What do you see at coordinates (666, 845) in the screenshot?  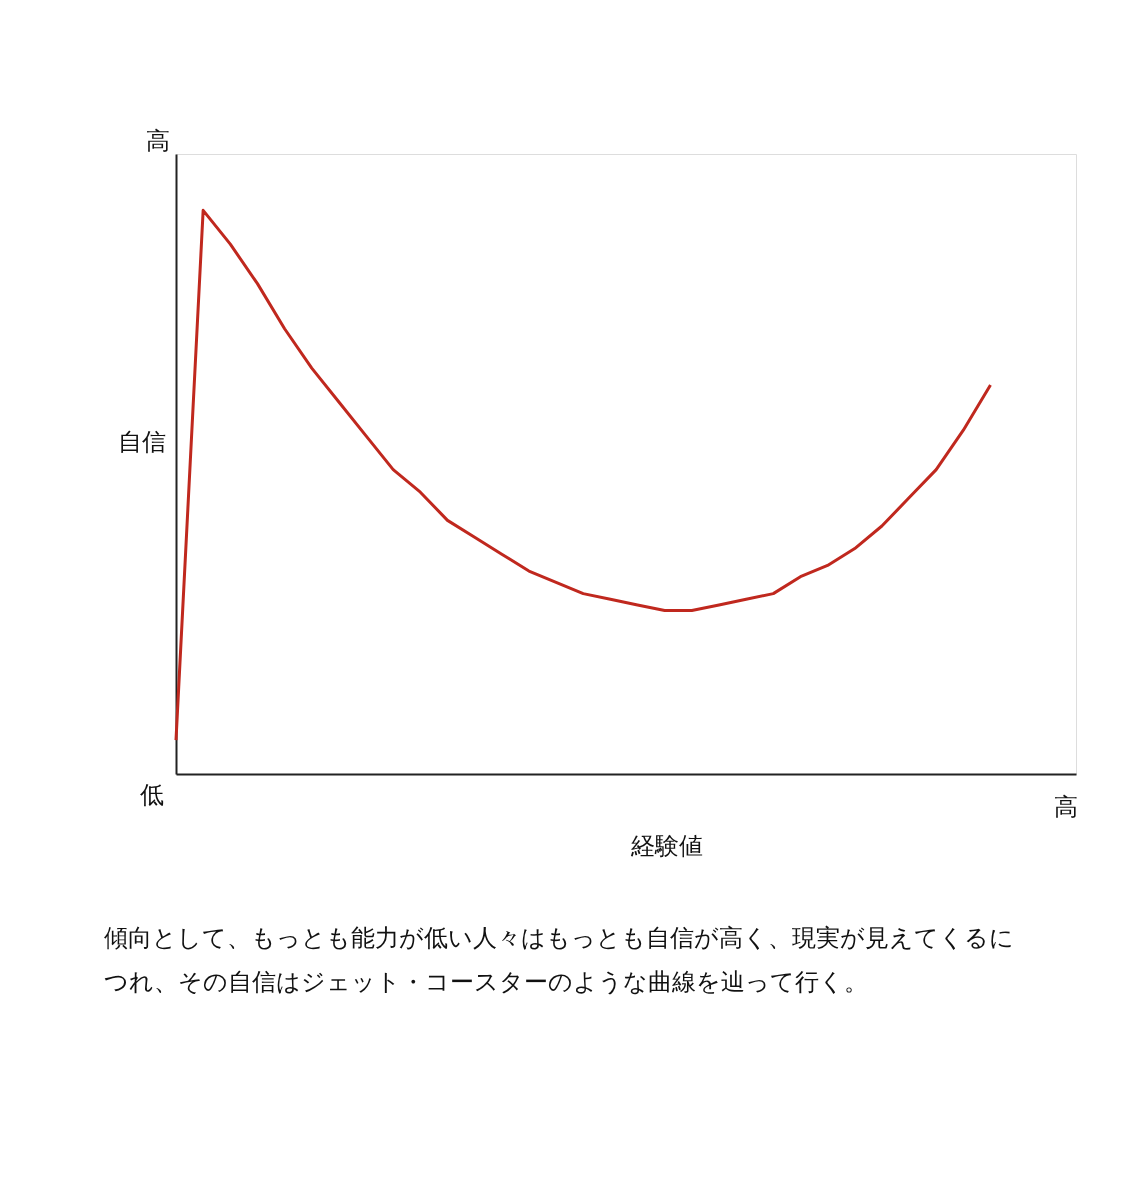 I see `x-axis-title: 経験値` at bounding box center [666, 845].